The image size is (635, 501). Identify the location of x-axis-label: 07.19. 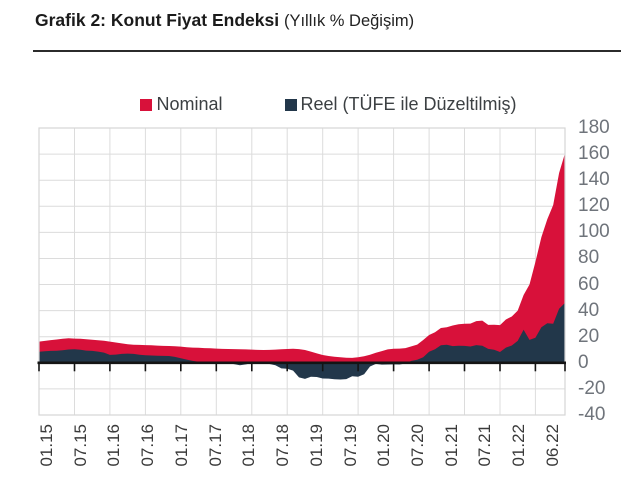
(350, 445).